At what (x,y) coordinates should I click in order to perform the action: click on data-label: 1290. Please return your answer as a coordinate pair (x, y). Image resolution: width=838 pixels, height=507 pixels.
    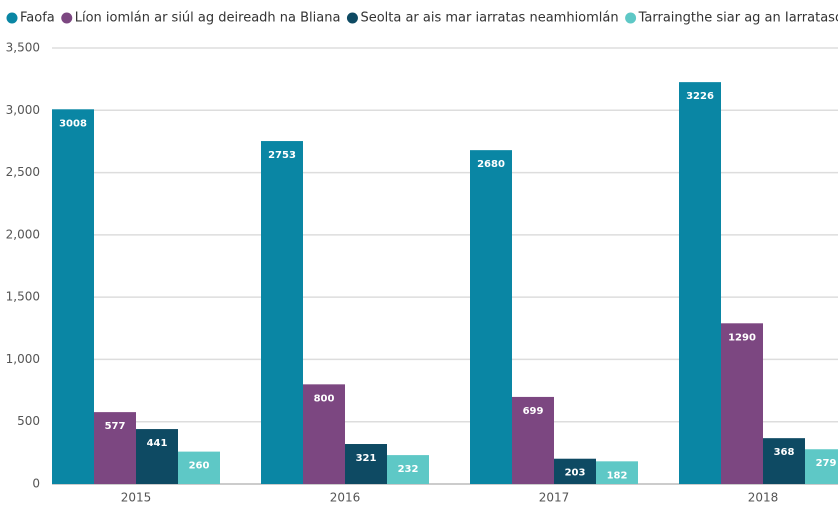
    Looking at the image, I should click on (742, 337).